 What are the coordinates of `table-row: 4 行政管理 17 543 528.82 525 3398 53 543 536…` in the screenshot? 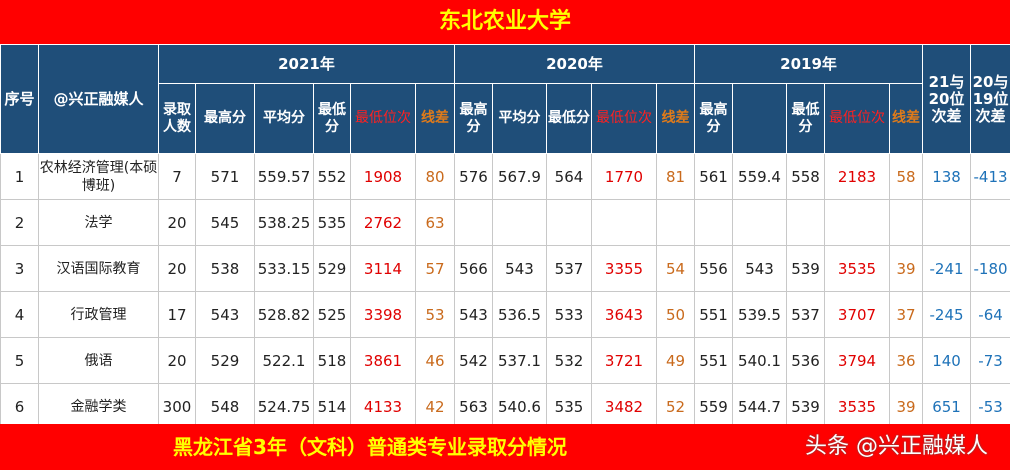 It's located at (505, 314).